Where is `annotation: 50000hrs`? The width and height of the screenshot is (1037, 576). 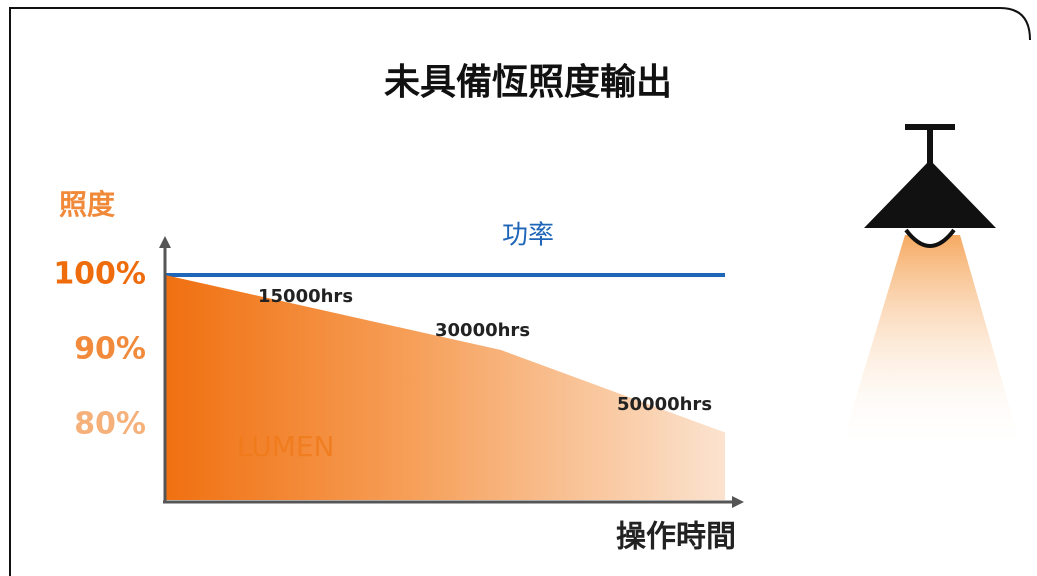
annotation: 50000hrs is located at coordinates (664, 404).